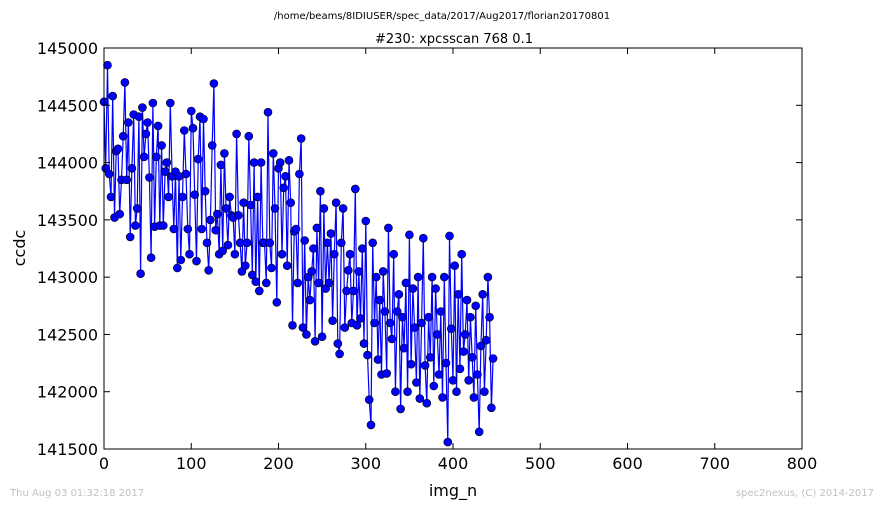  What do you see at coordinates (67, 449) in the screenshot?
I see `y-tick-label: 141500` at bounding box center [67, 449].